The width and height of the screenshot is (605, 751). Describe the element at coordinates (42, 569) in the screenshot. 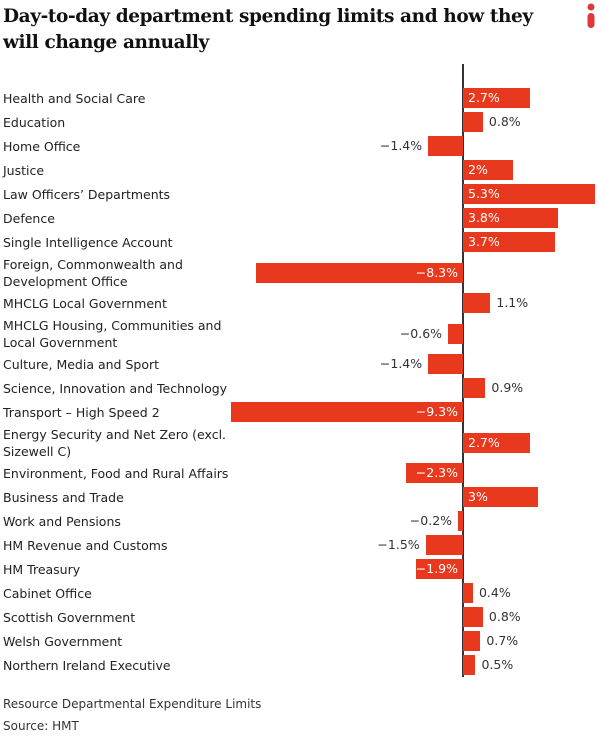

I see `category-label: HM Treasury` at that location.